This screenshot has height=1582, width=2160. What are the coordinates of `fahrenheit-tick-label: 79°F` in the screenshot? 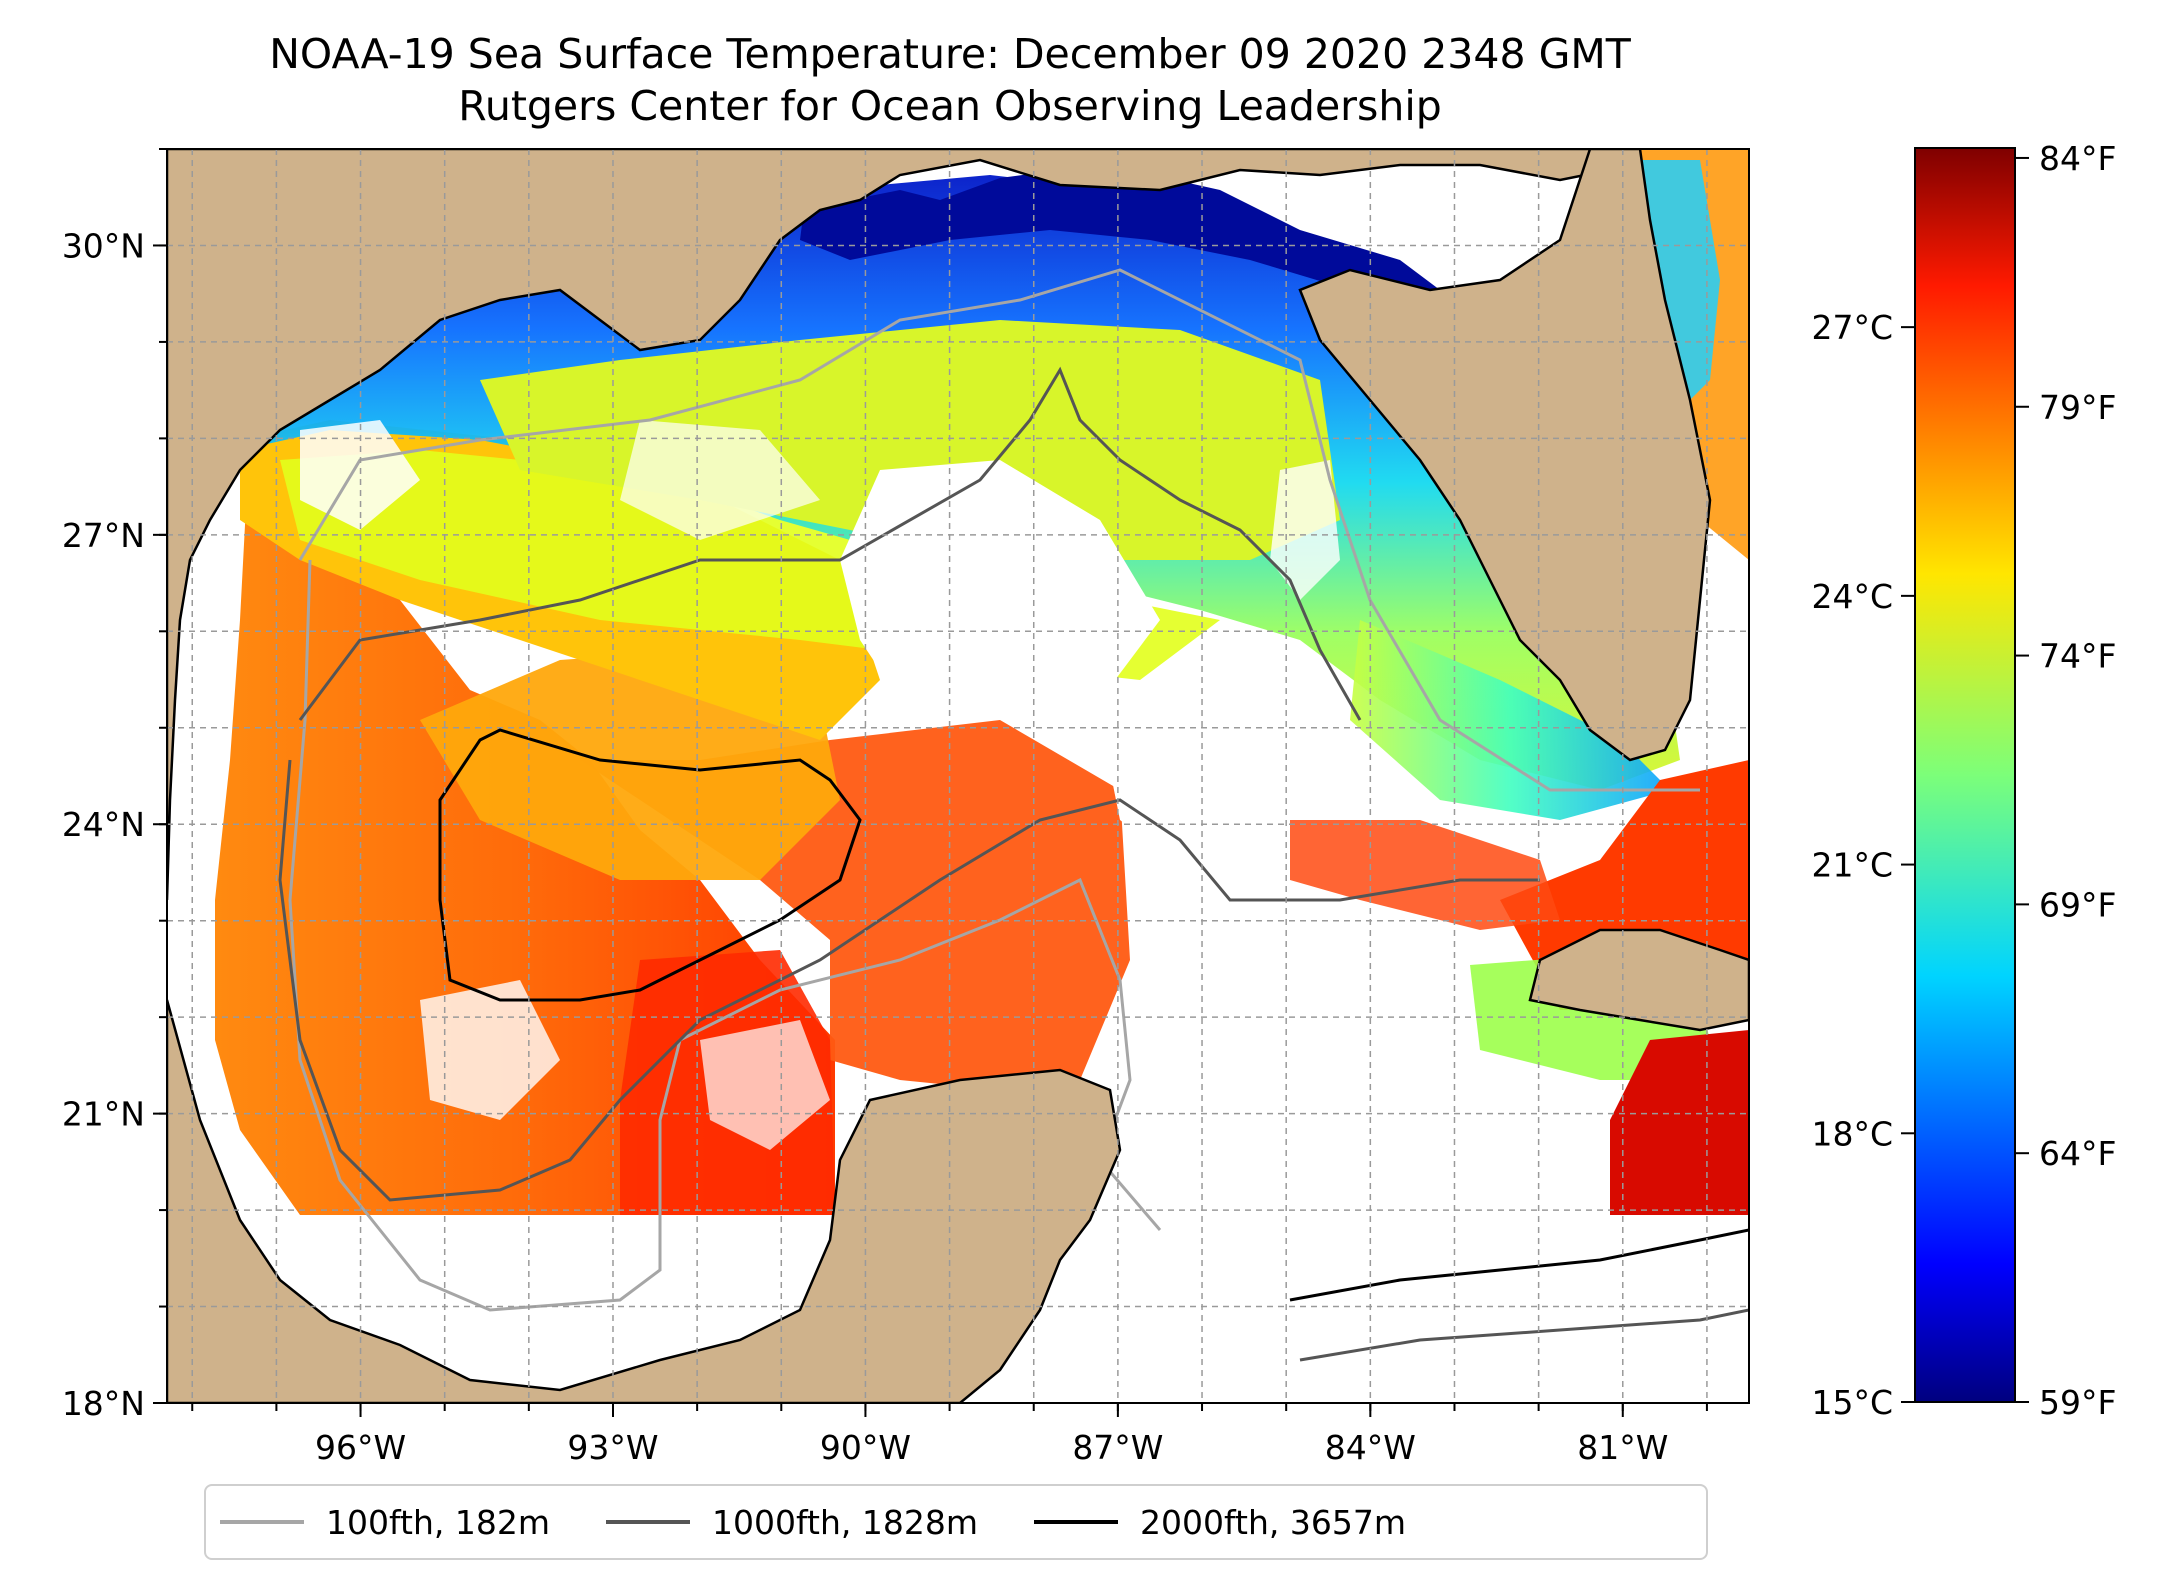 It's located at (2077, 407).